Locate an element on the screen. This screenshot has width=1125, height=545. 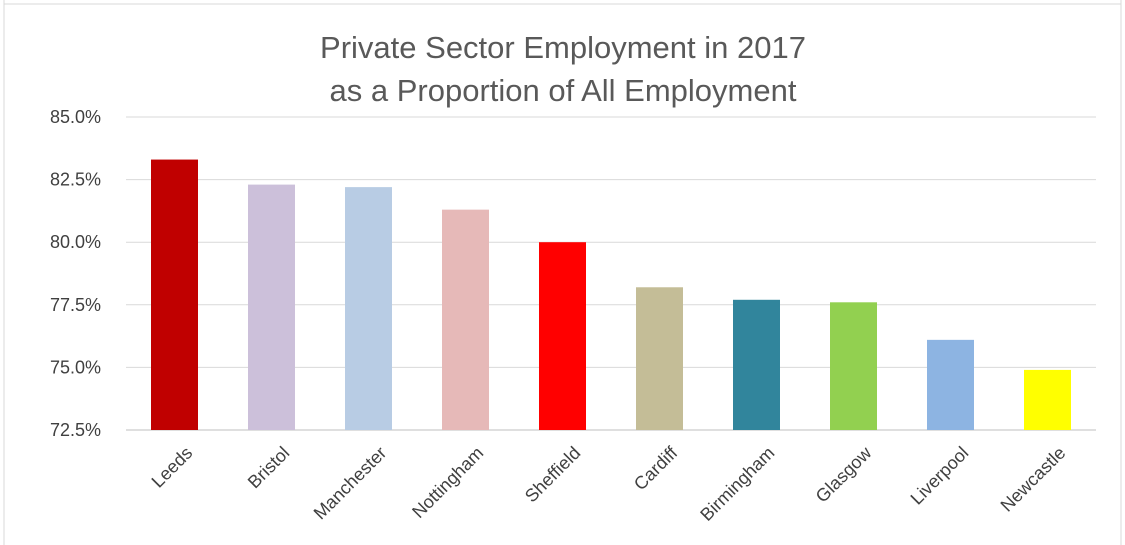
y-tick-label: 85.0% is located at coordinates (75, 117).